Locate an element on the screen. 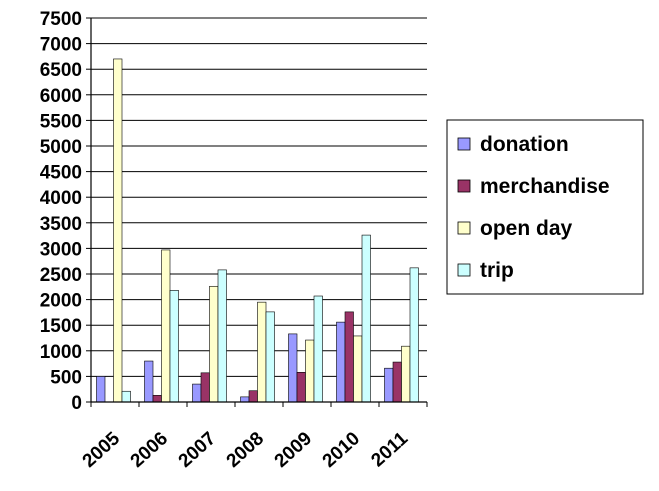  y-tick-label: 3000 is located at coordinates (61, 249).